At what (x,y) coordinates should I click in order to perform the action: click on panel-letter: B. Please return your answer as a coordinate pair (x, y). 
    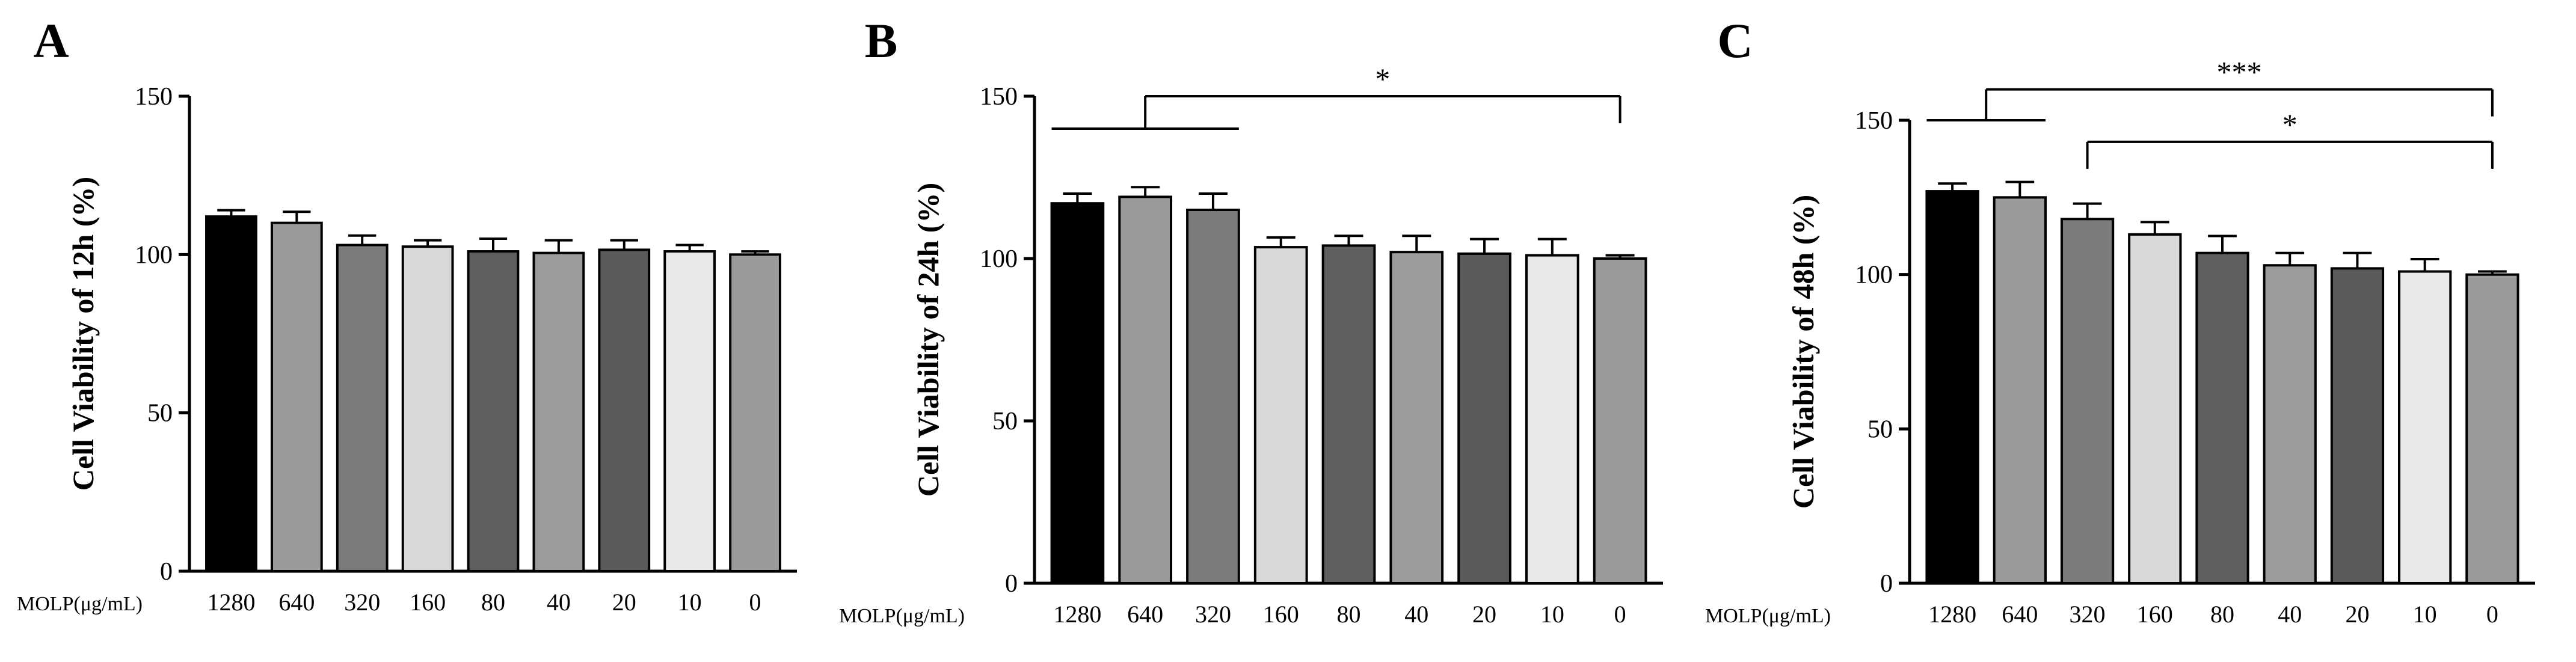
    Looking at the image, I should click on (882, 40).